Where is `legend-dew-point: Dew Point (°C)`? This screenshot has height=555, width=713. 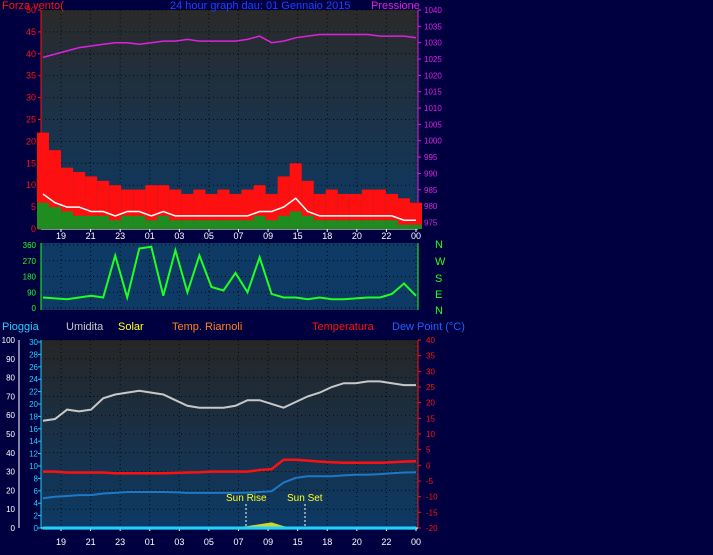 legend-dew-point: Dew Point (°C) is located at coordinates (428, 327).